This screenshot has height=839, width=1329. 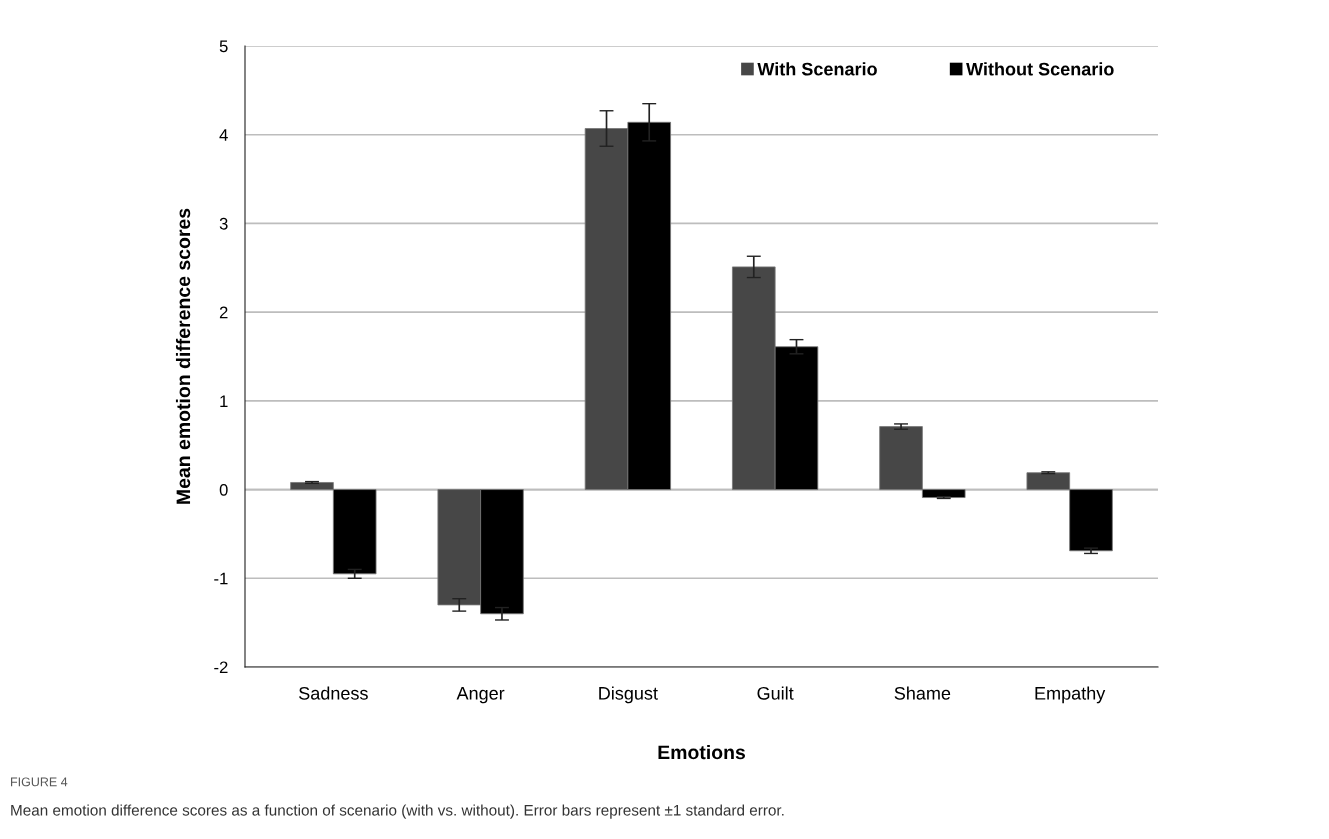 What do you see at coordinates (223, 223) in the screenshot?
I see `y-tick-label: 3` at bounding box center [223, 223].